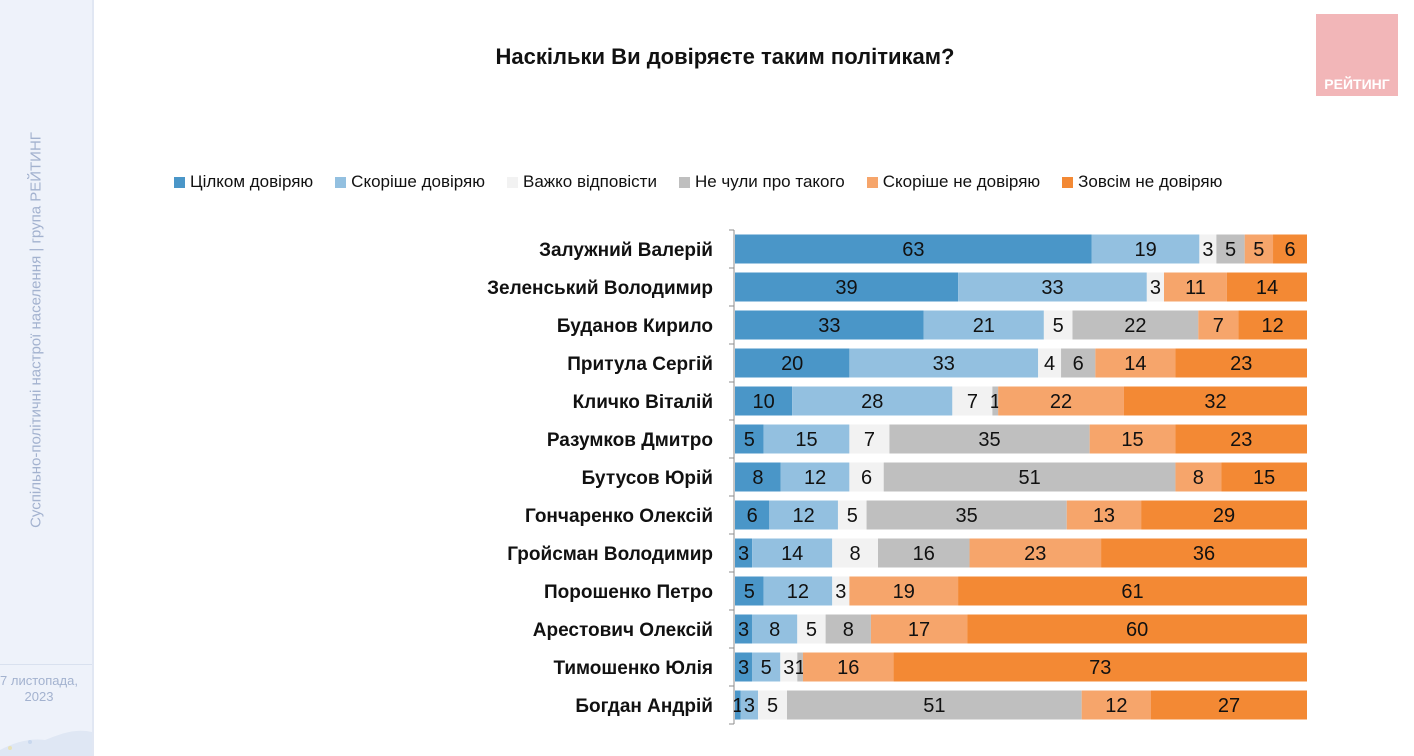  I want to click on data-label: 35, so click(967, 516).